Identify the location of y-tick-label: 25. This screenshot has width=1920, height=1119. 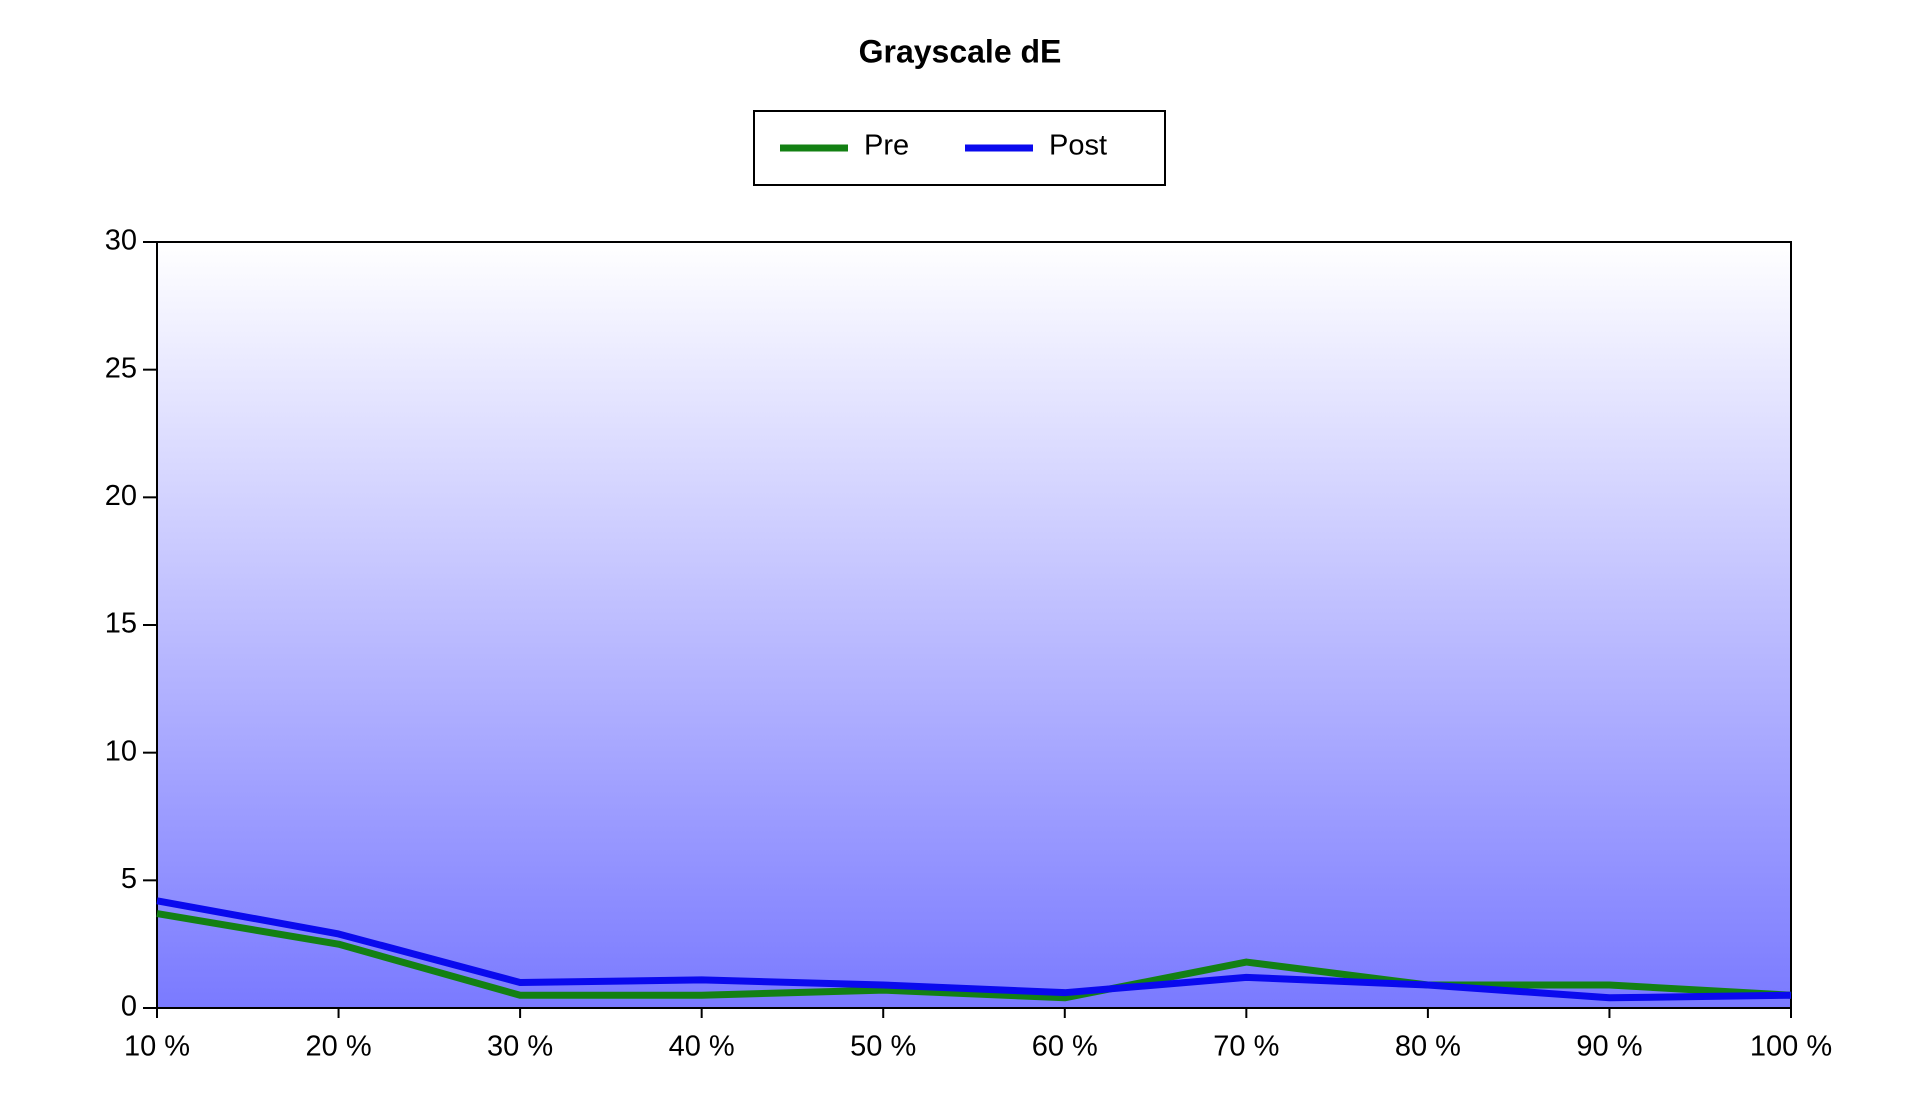
(121, 368).